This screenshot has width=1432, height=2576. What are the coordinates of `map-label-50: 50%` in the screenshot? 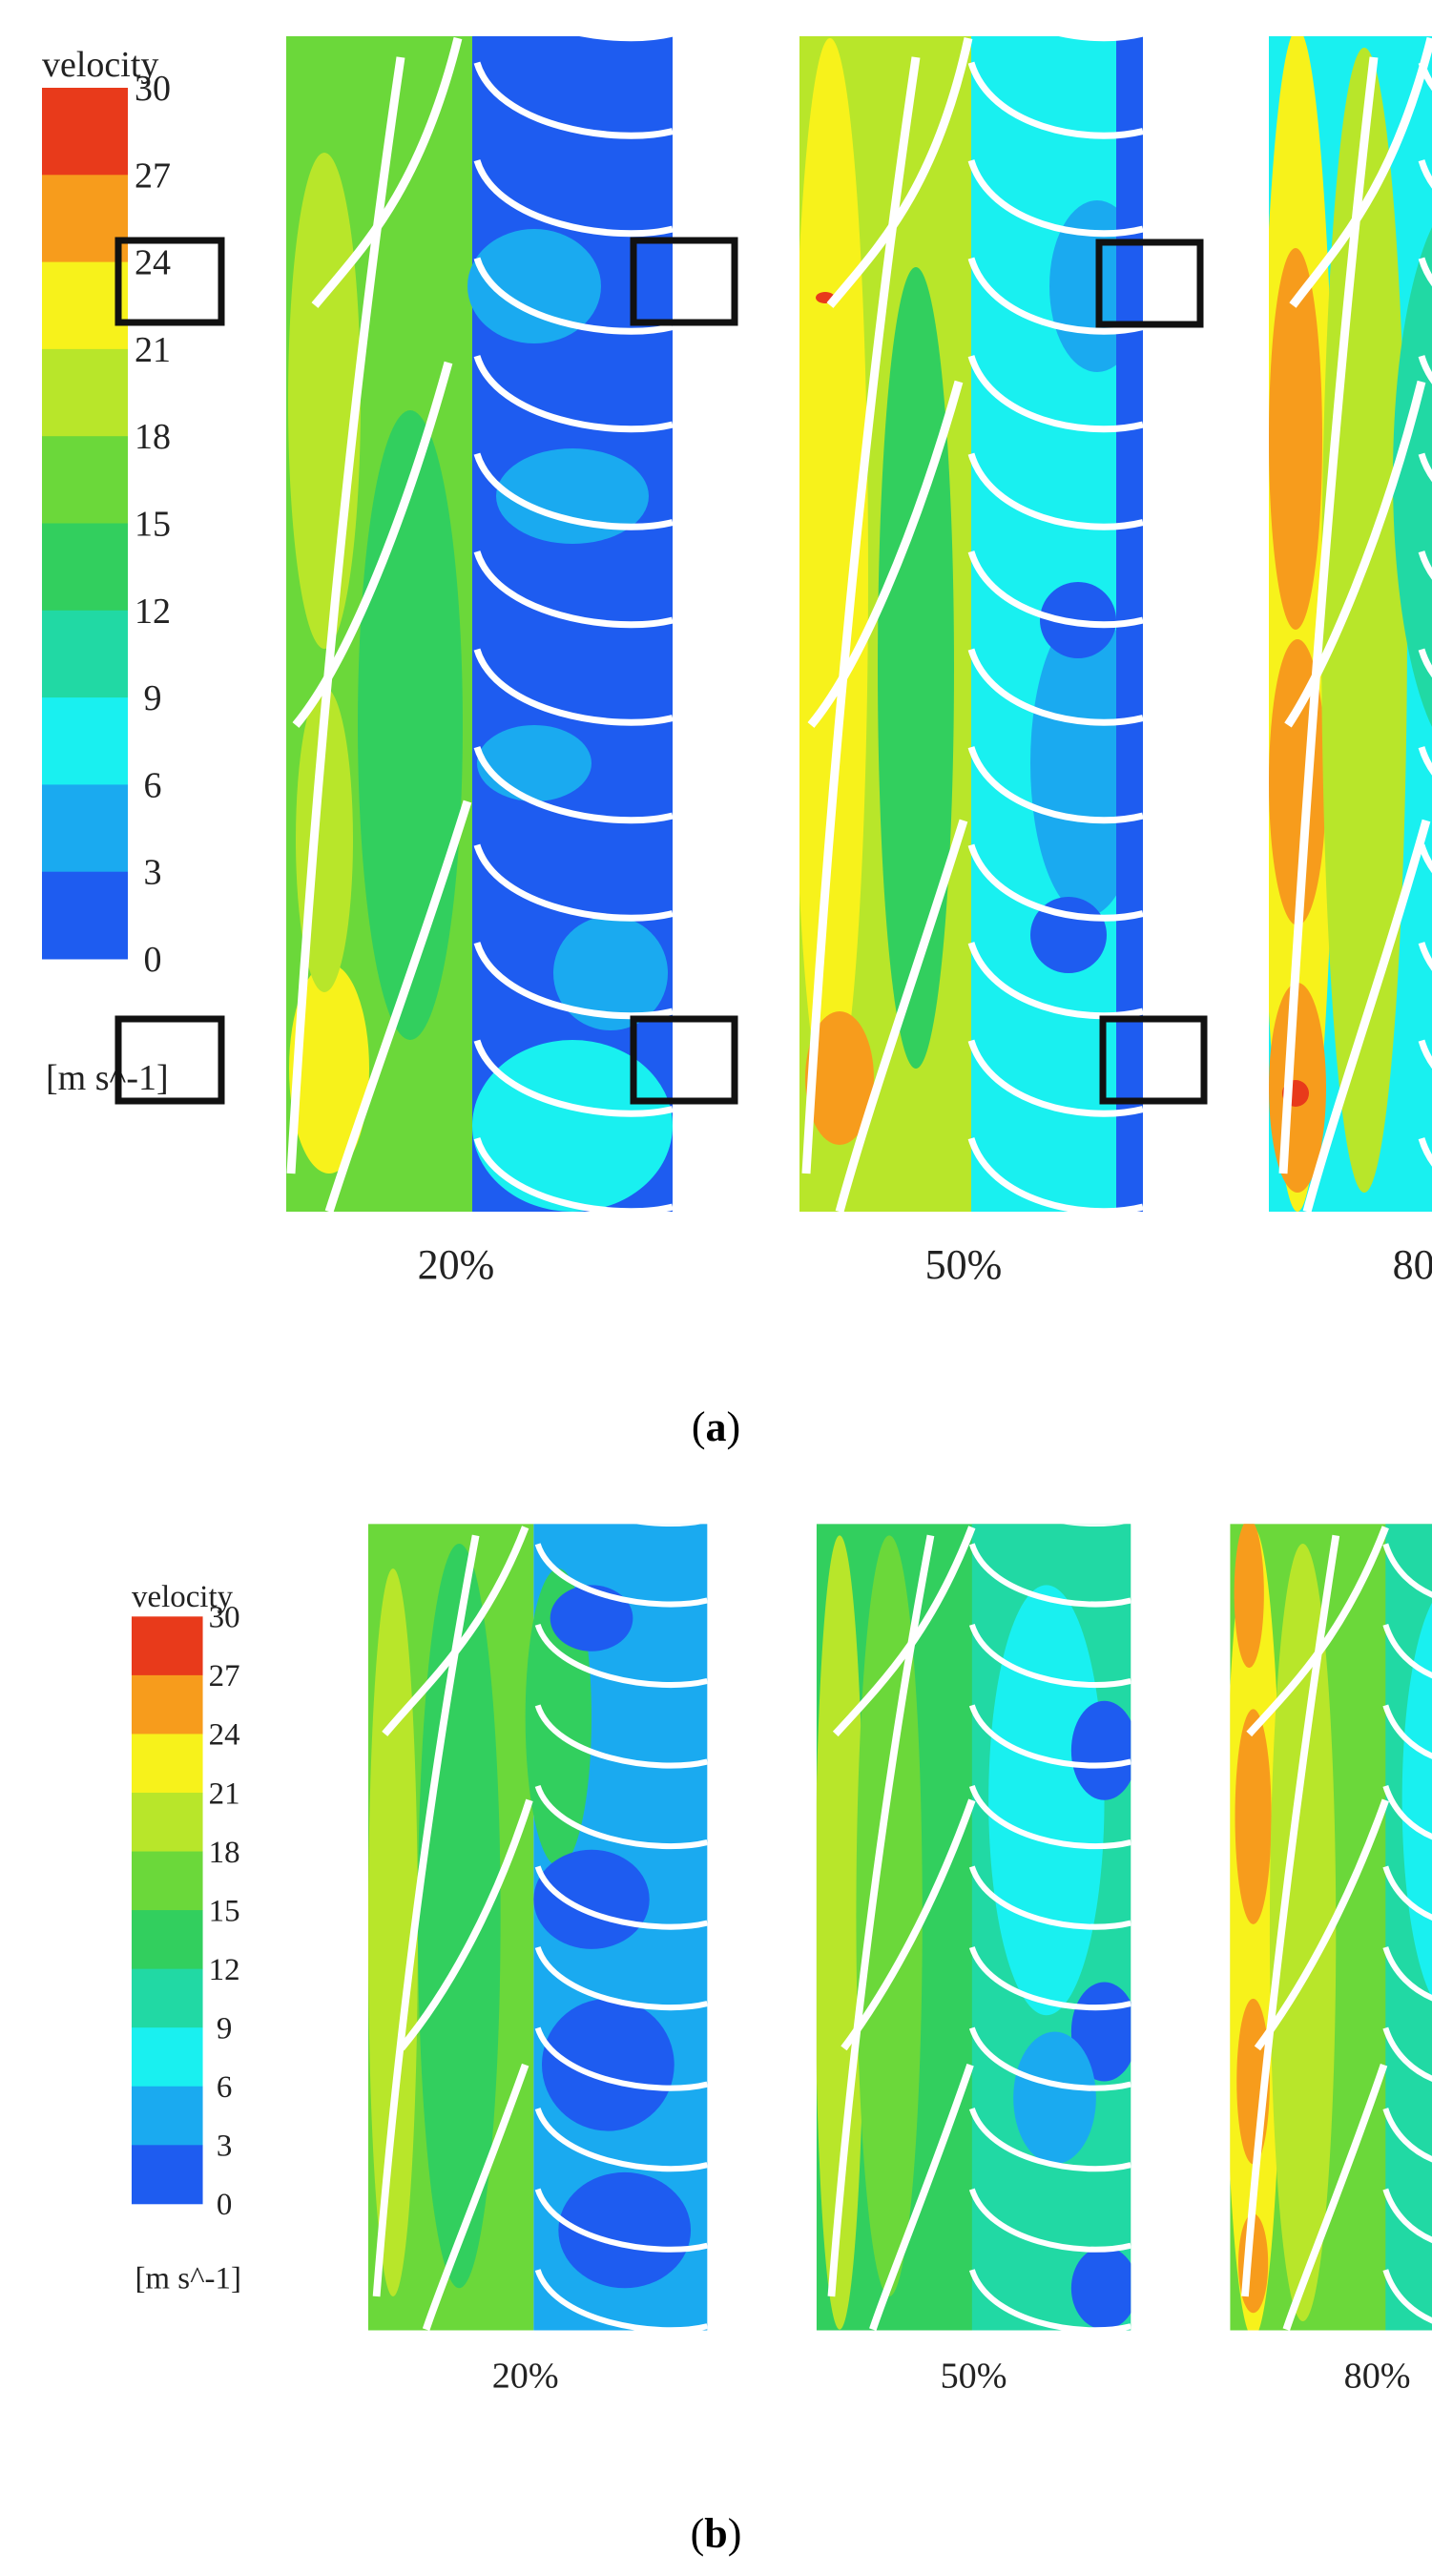 It's located at (964, 1264).